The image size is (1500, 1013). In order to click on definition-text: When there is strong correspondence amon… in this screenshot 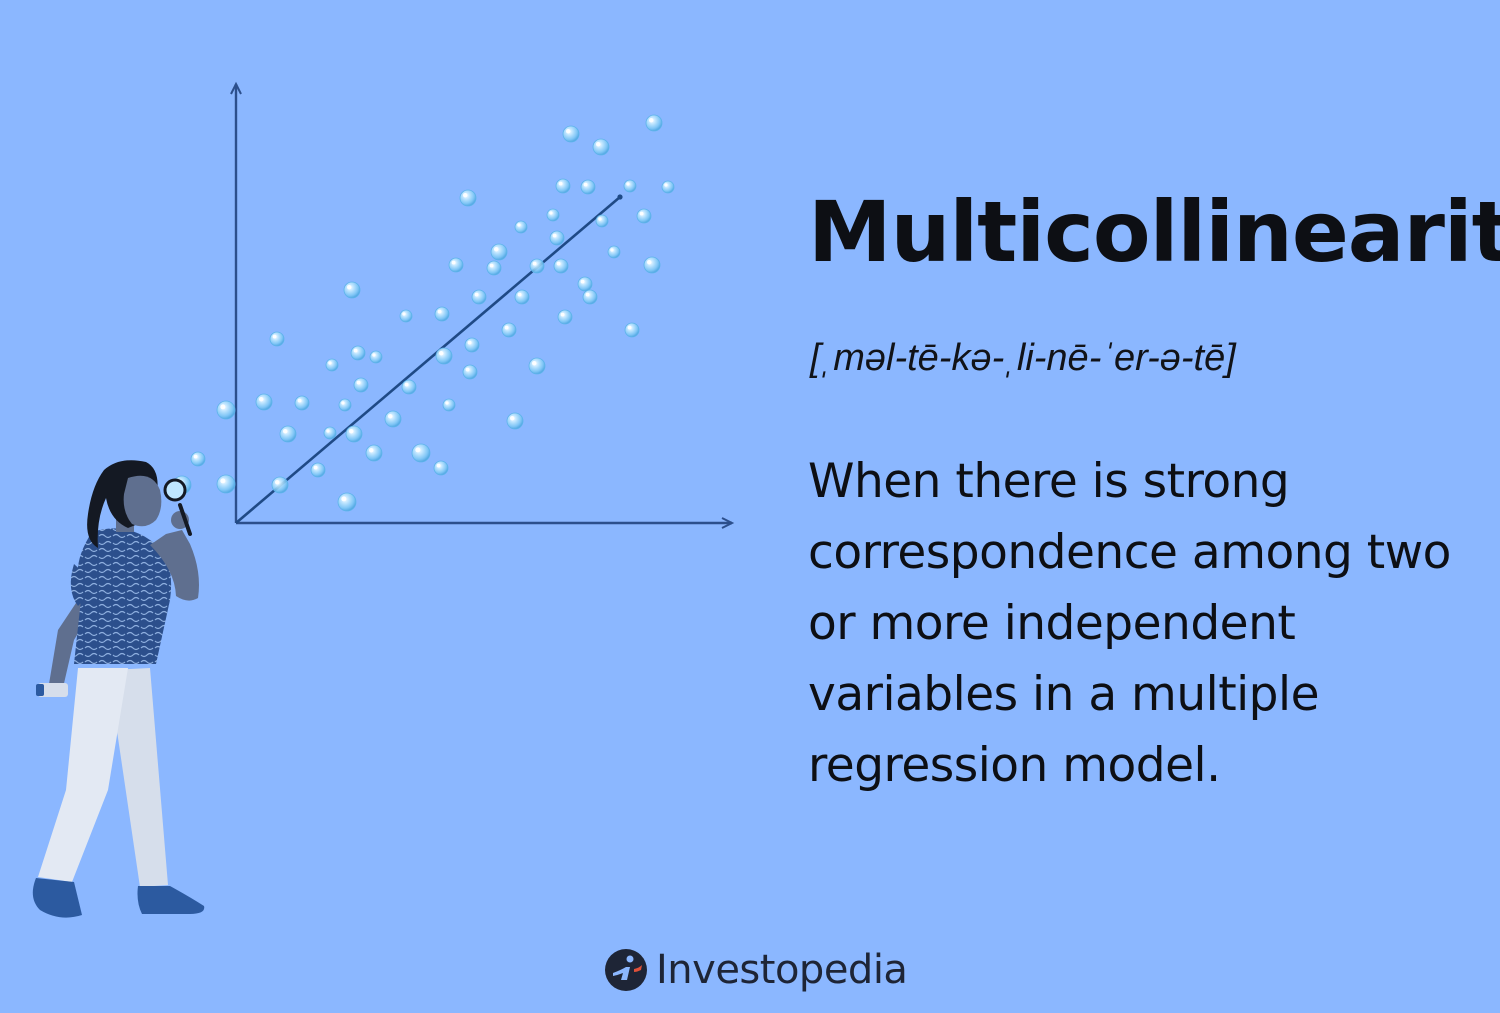, I will do `click(1129, 623)`.